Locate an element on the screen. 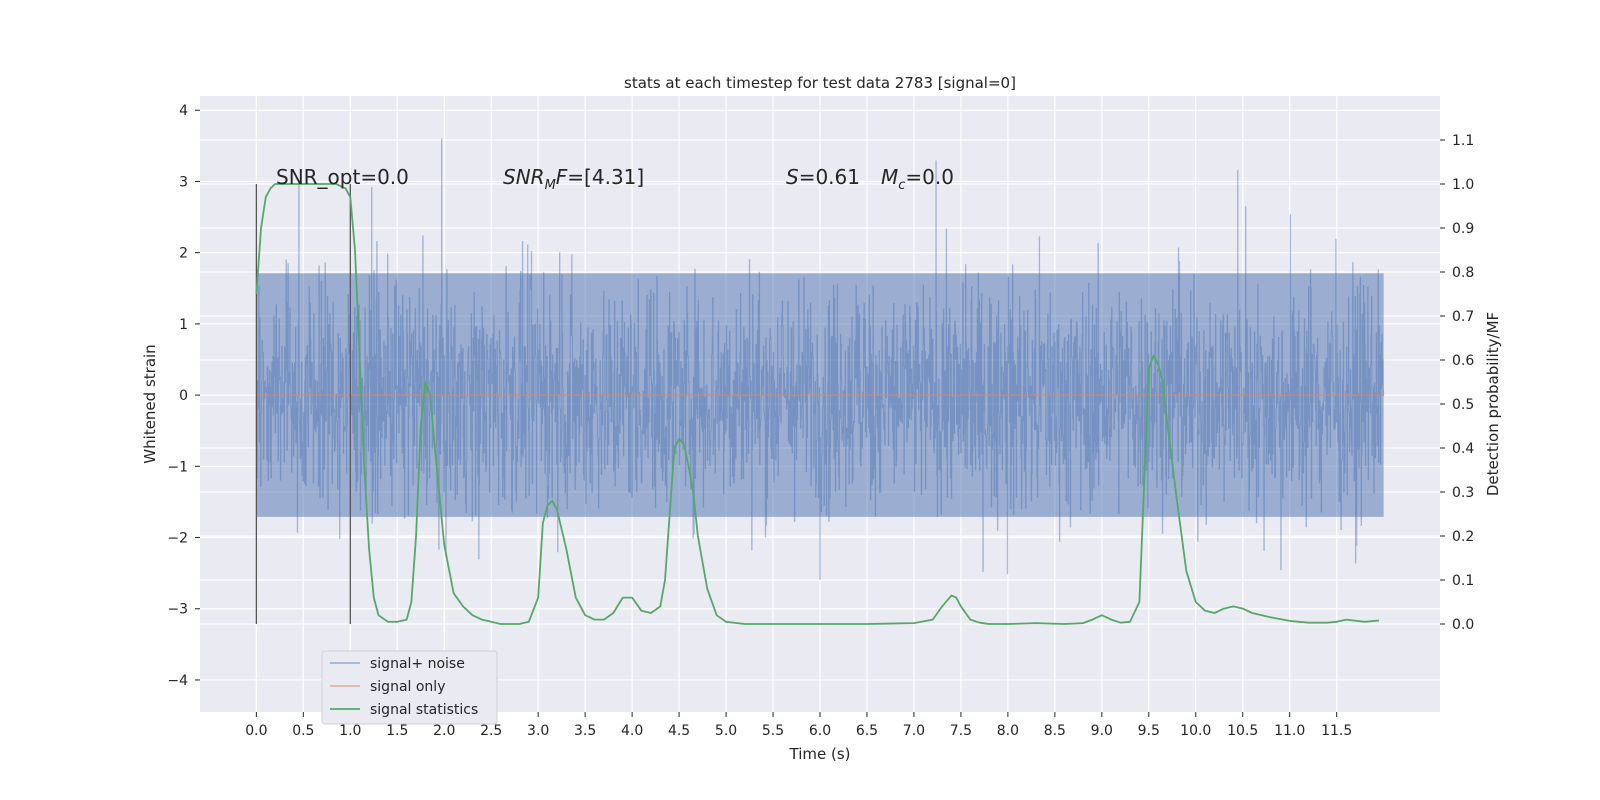 This screenshot has width=1600, height=800. x-tick-label: 4.0 is located at coordinates (632, 731).